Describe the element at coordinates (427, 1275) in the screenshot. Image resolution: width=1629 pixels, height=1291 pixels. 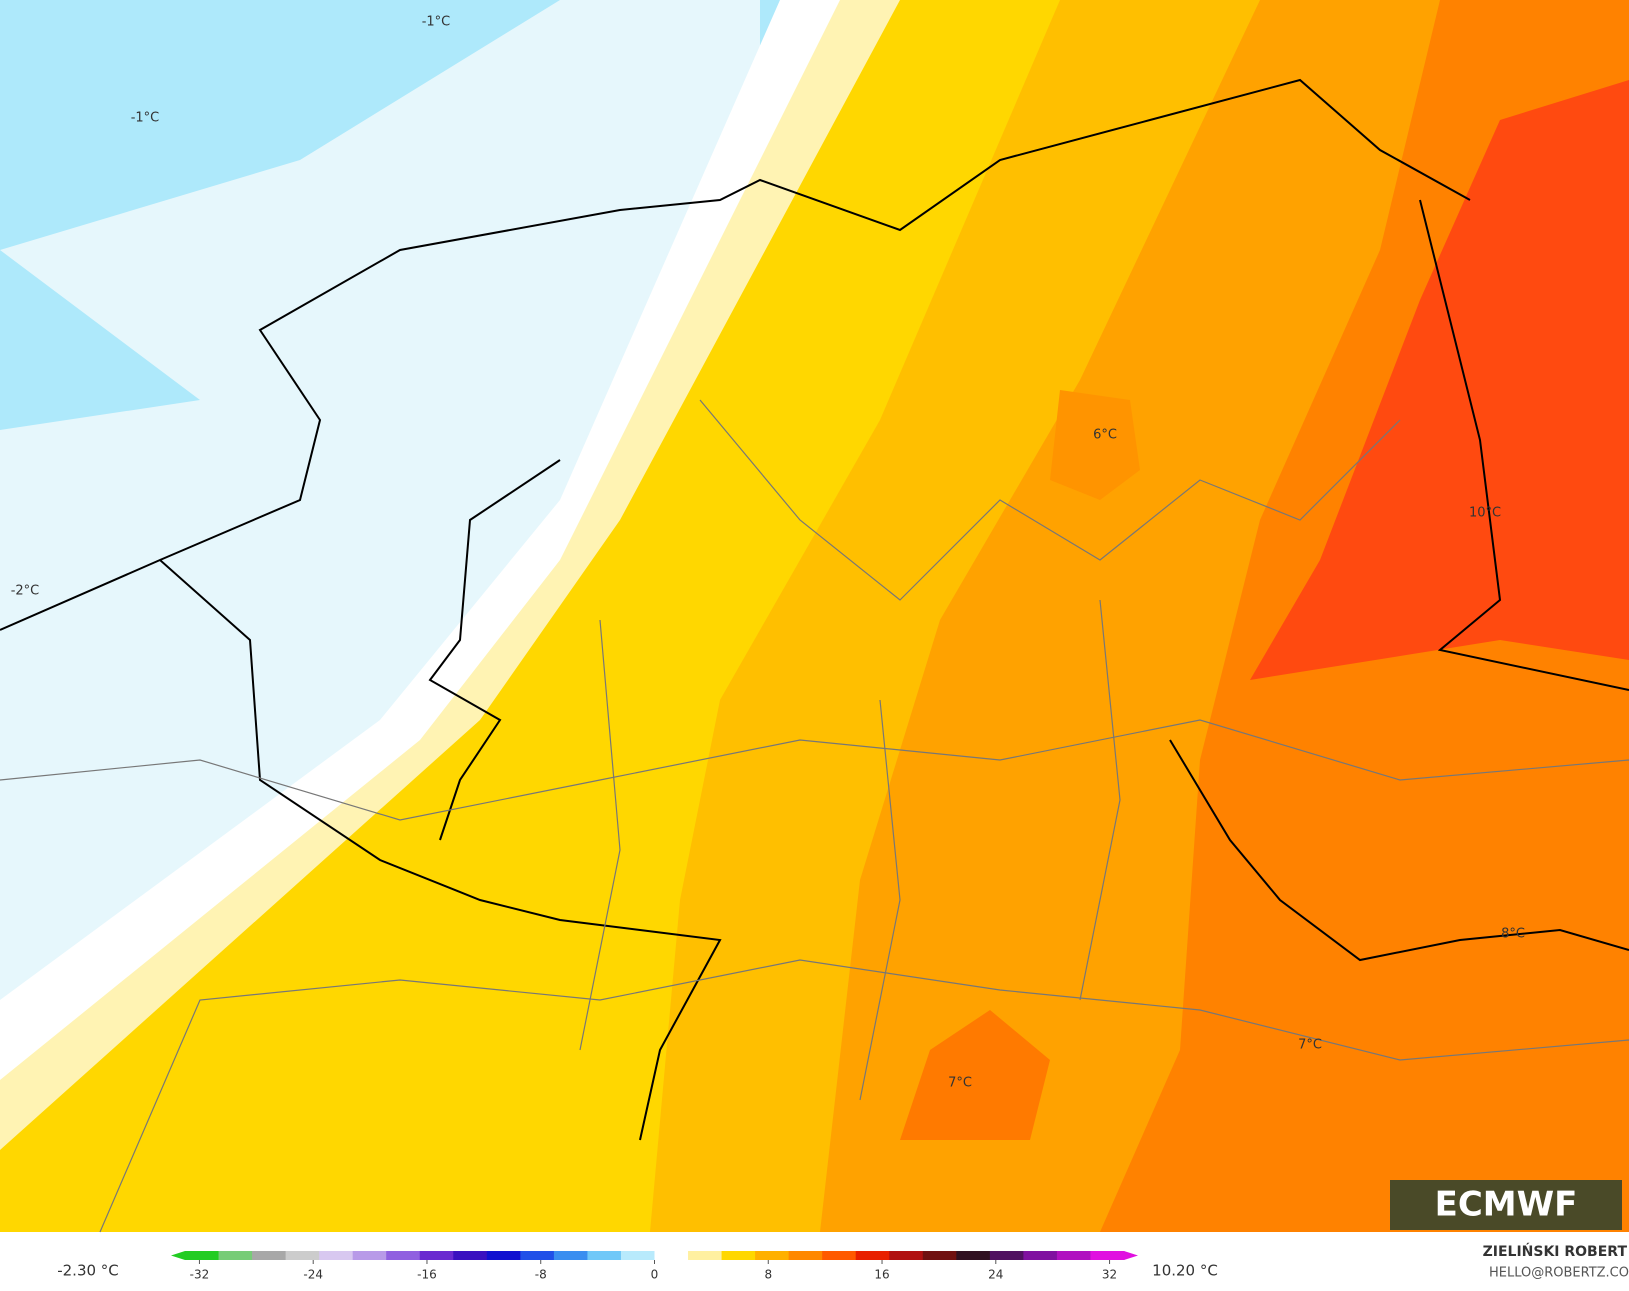
I see `colorbar-tick-label: -16` at that location.